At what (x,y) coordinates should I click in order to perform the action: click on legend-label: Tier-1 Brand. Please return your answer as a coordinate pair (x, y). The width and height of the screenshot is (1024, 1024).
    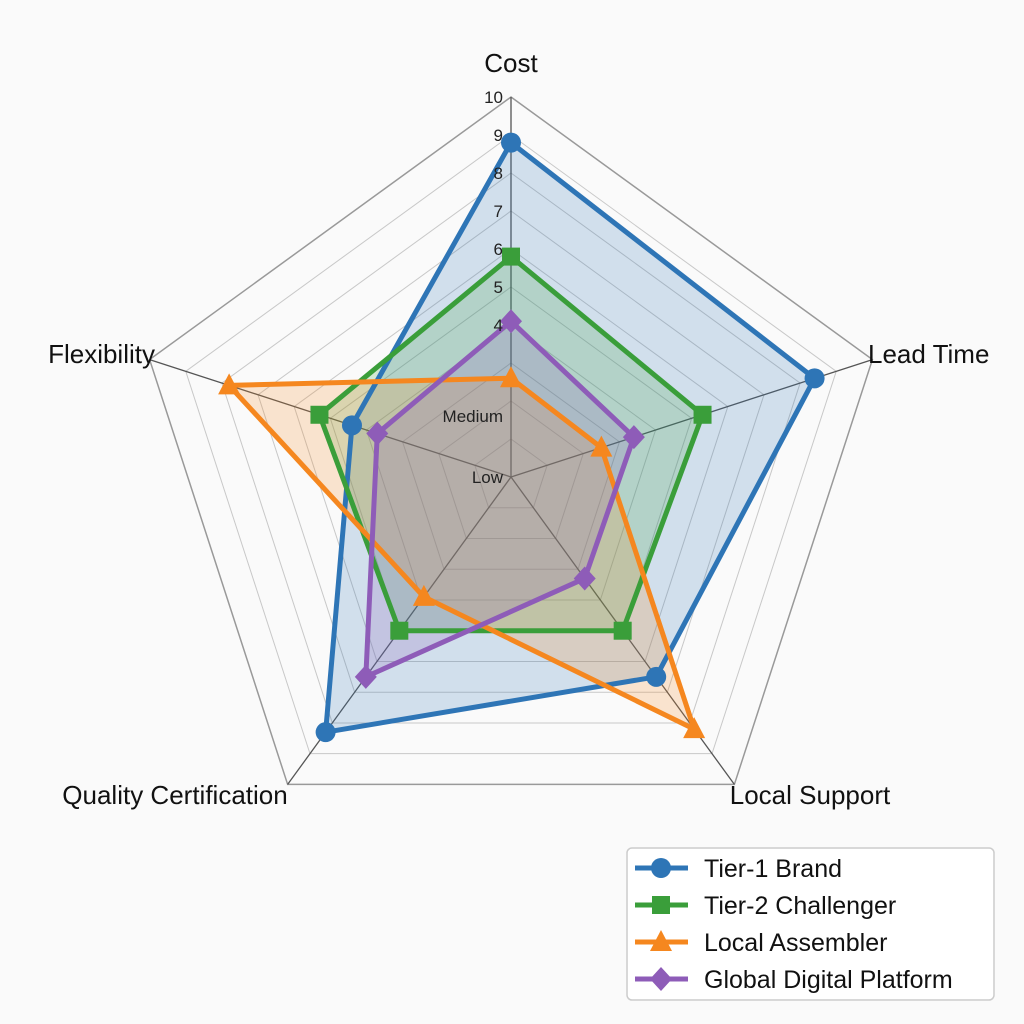
    Looking at the image, I should click on (773, 869).